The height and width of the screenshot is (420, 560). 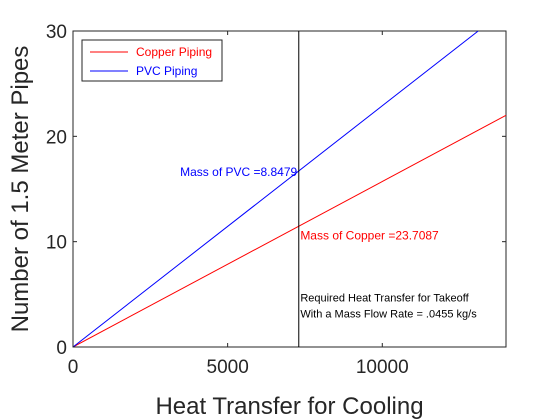 What do you see at coordinates (382, 367) in the screenshot?
I see `x-tick-label: 10000` at bounding box center [382, 367].